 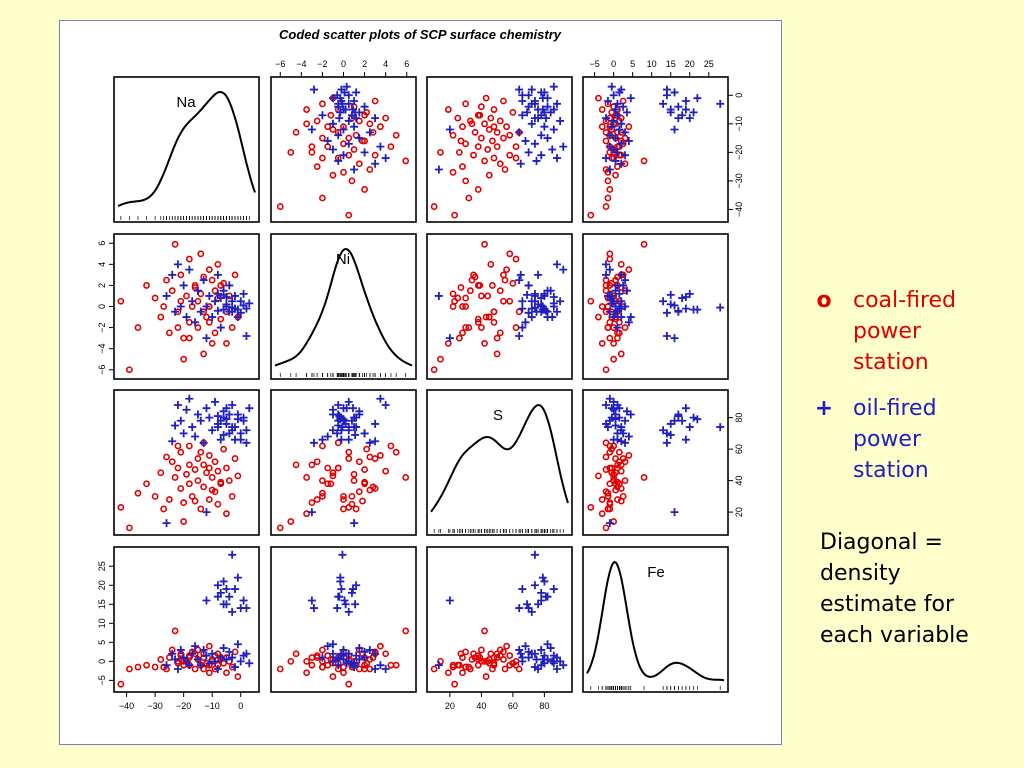 What do you see at coordinates (102, 566) in the screenshot?
I see `tick-label-Fe: 25` at bounding box center [102, 566].